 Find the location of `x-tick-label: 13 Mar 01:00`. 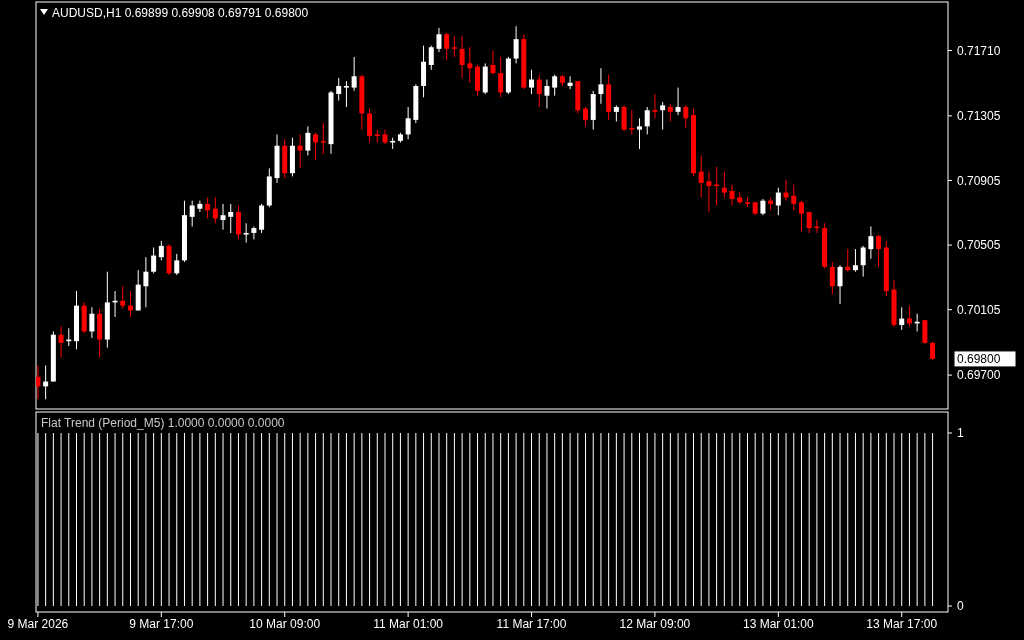

x-tick-label: 13 Mar 01:00 is located at coordinates (778, 624).